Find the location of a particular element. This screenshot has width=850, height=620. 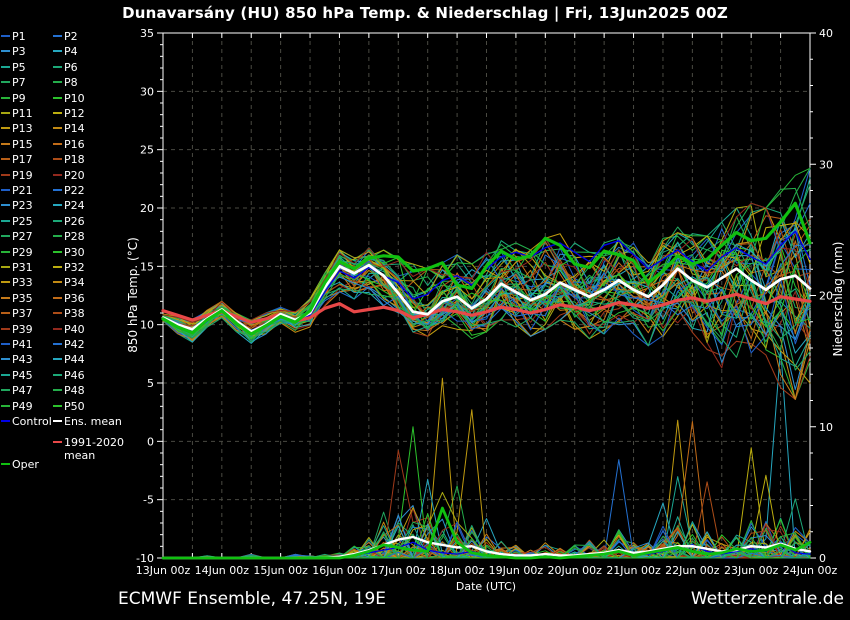

legend-item-p3: P3 is located at coordinates (13, 51).